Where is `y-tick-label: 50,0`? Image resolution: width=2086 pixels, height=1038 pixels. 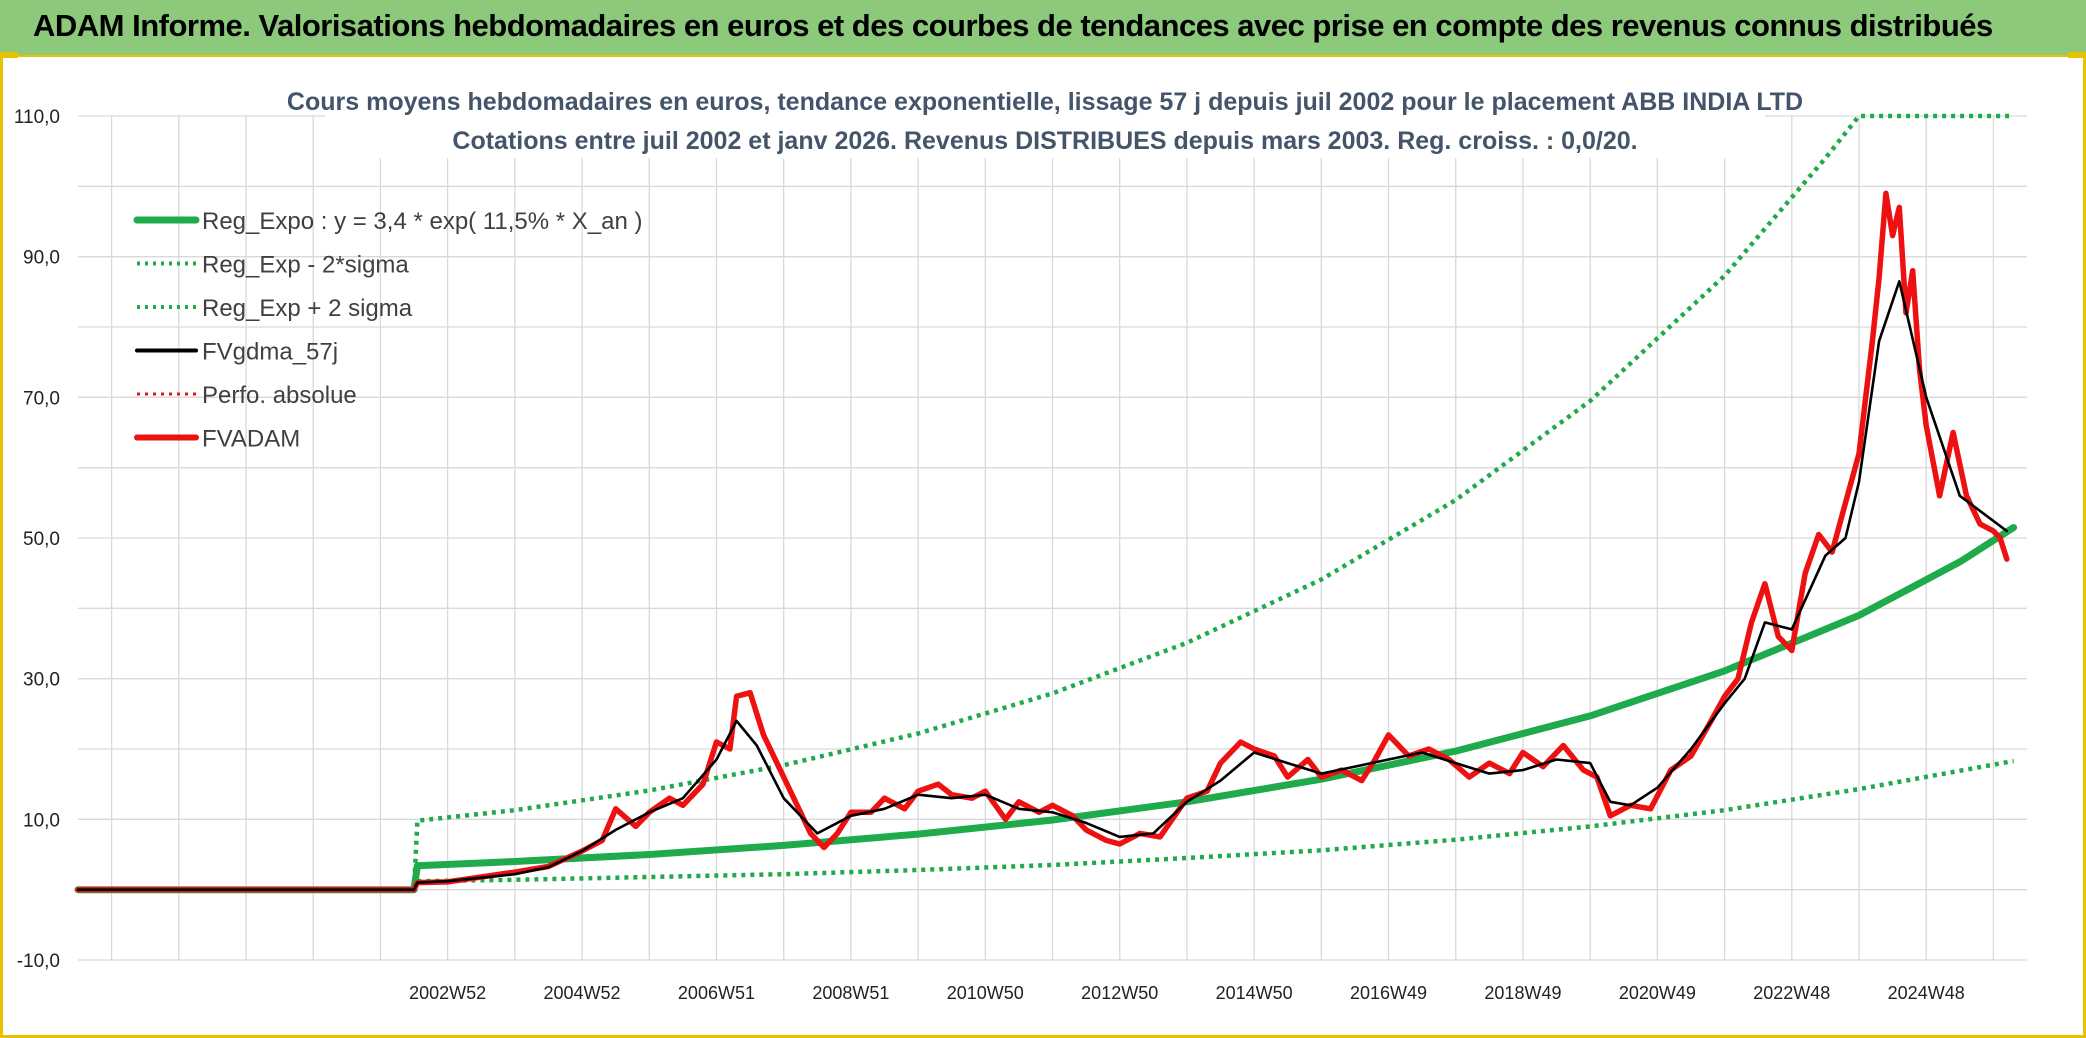
y-tick-label: 50,0 is located at coordinates (41, 539).